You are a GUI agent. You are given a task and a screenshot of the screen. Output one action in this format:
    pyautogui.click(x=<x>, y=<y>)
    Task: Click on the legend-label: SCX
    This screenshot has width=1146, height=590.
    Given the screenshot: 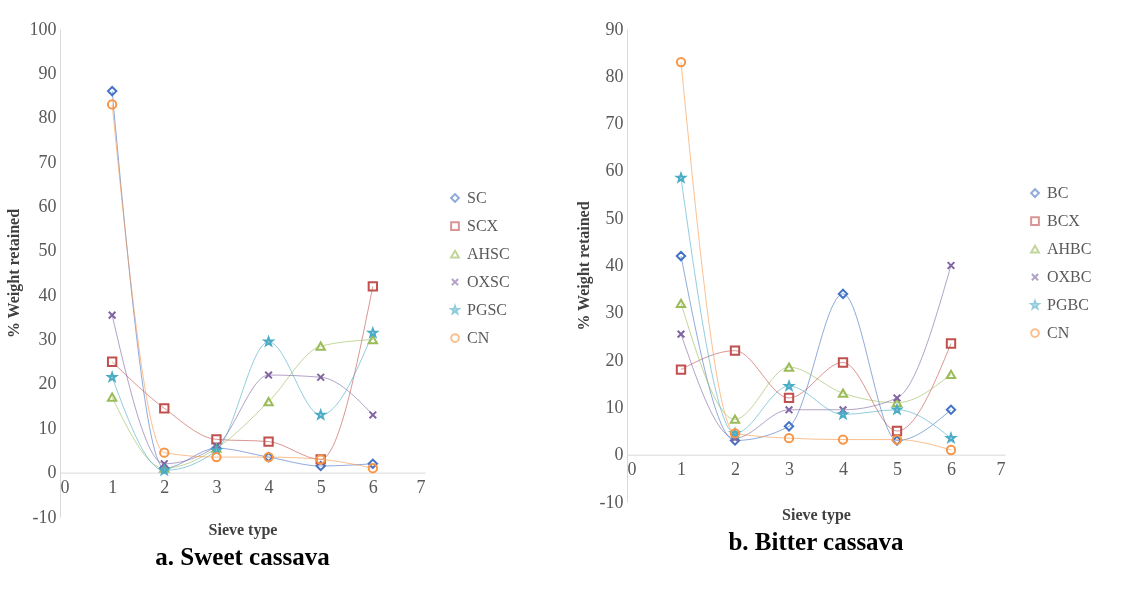 What is the action you would take?
    pyautogui.click(x=483, y=226)
    